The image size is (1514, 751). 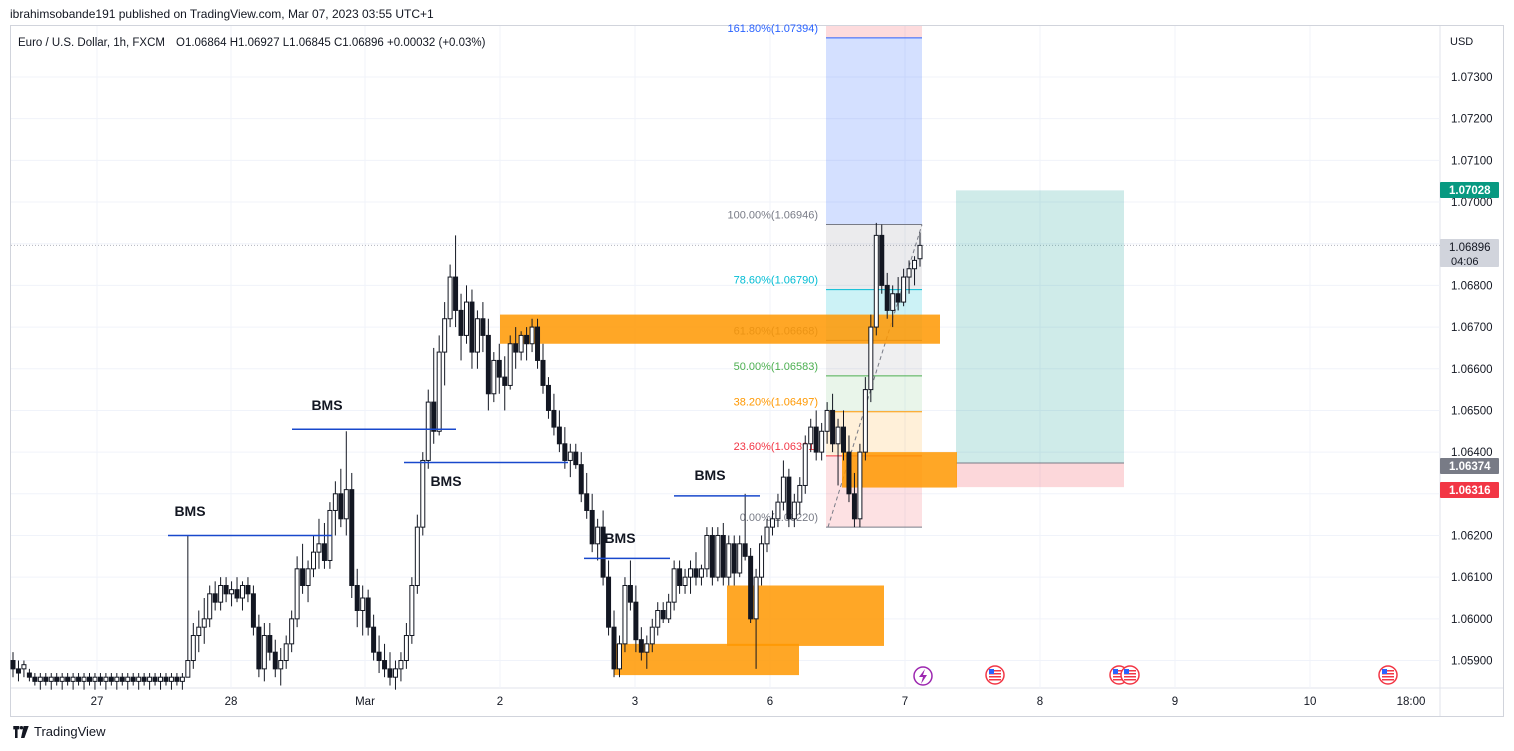 I want to click on price-label-last, so click(x=1469, y=253).